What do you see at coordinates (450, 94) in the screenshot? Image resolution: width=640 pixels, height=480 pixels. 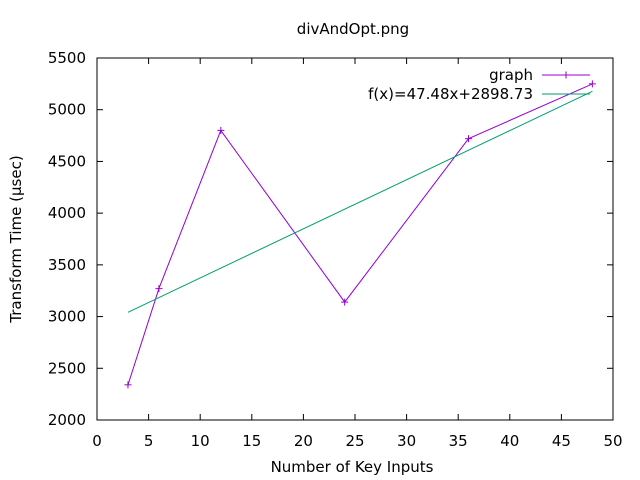 I see `legend-label: f(x)=47.48x+2898.73` at bounding box center [450, 94].